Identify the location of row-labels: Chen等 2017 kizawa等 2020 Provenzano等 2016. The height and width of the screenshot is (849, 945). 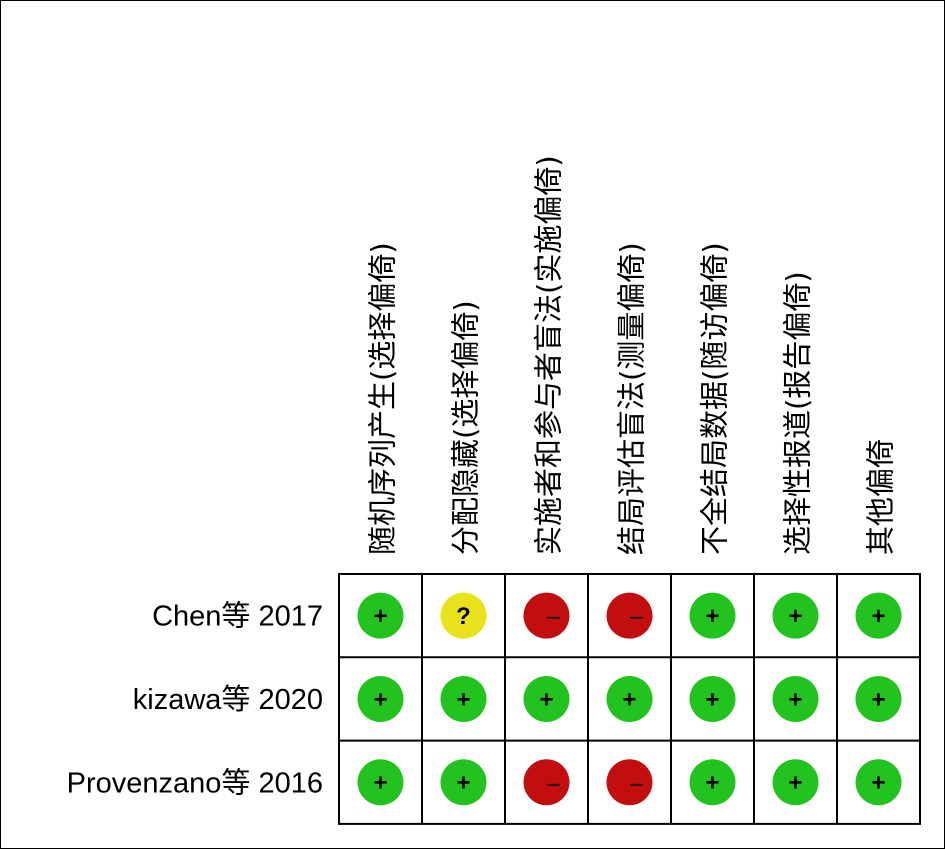
(195, 700).